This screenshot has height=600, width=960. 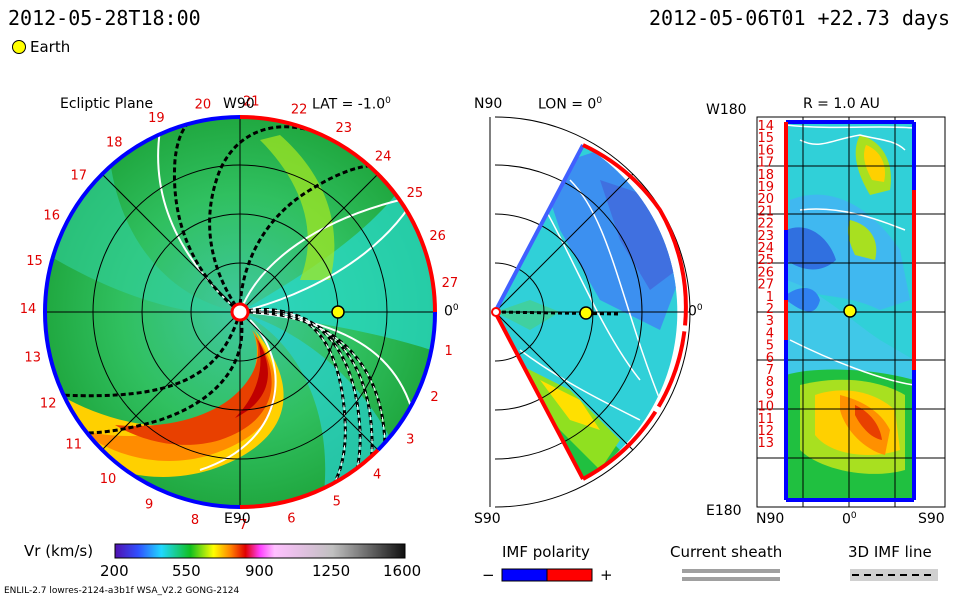 What do you see at coordinates (108, 479) in the screenshot?
I see `ecliptic-rotation-label: 10` at bounding box center [108, 479].